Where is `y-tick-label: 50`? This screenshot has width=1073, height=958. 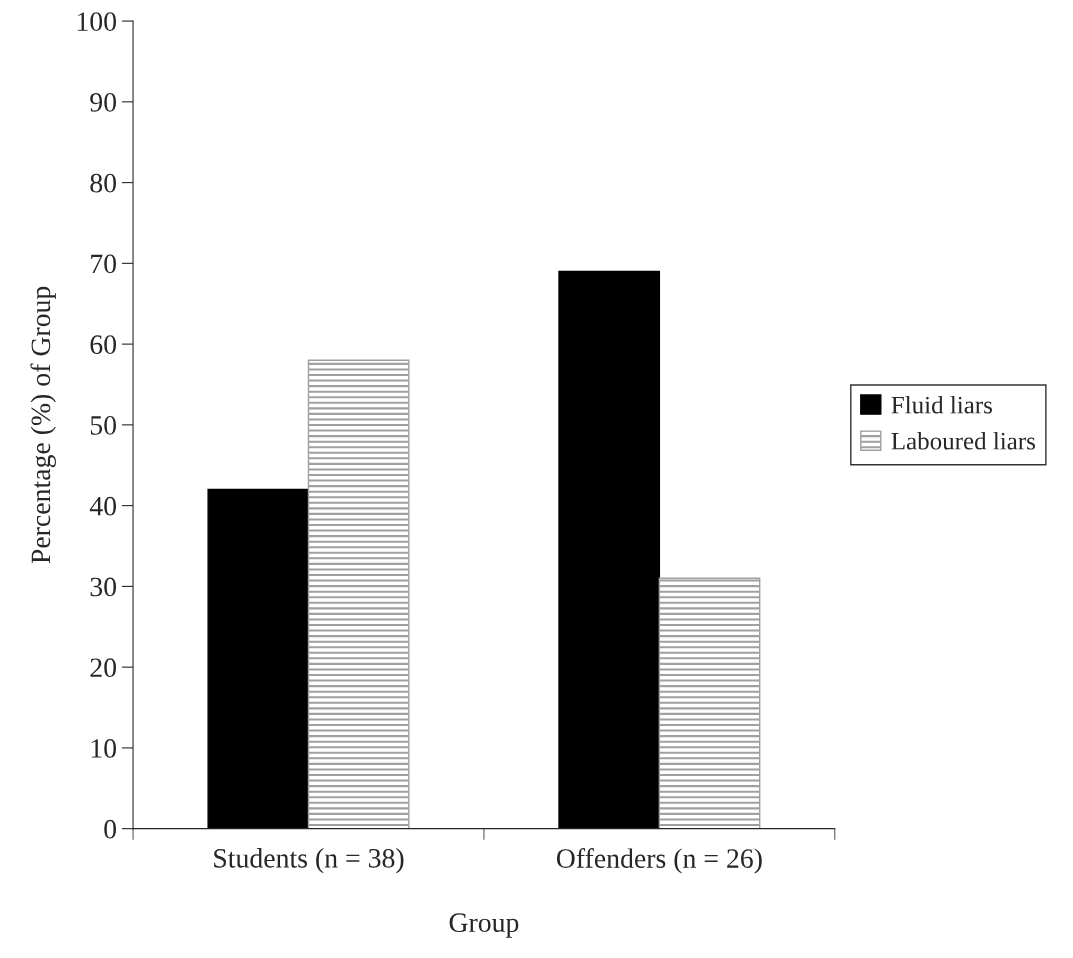
y-tick-label: 50 is located at coordinates (103, 425).